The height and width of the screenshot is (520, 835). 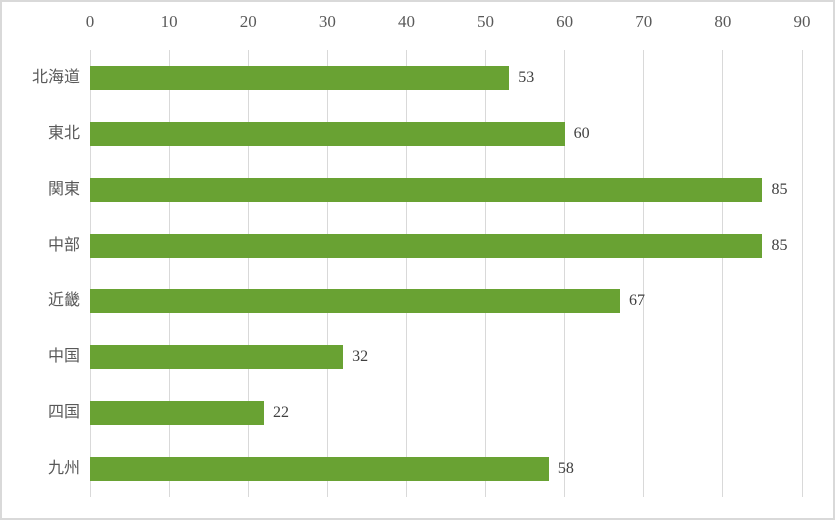 What do you see at coordinates (63, 133) in the screenshot?
I see `category-label: 東北` at bounding box center [63, 133].